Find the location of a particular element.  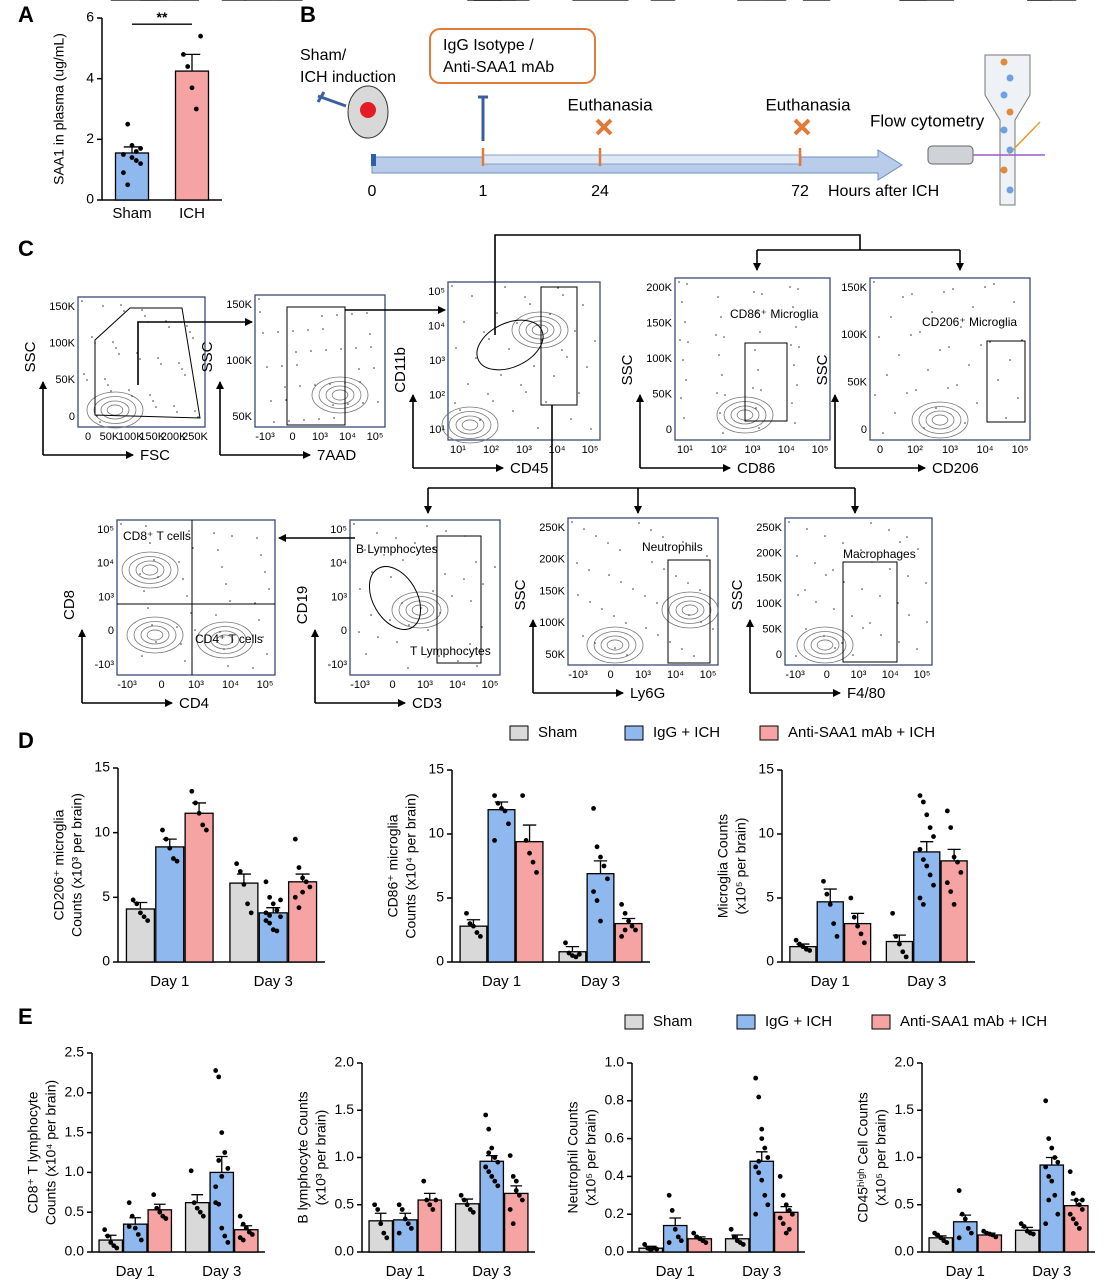

y-tick-label: 1.0 is located at coordinates (345, 1156).